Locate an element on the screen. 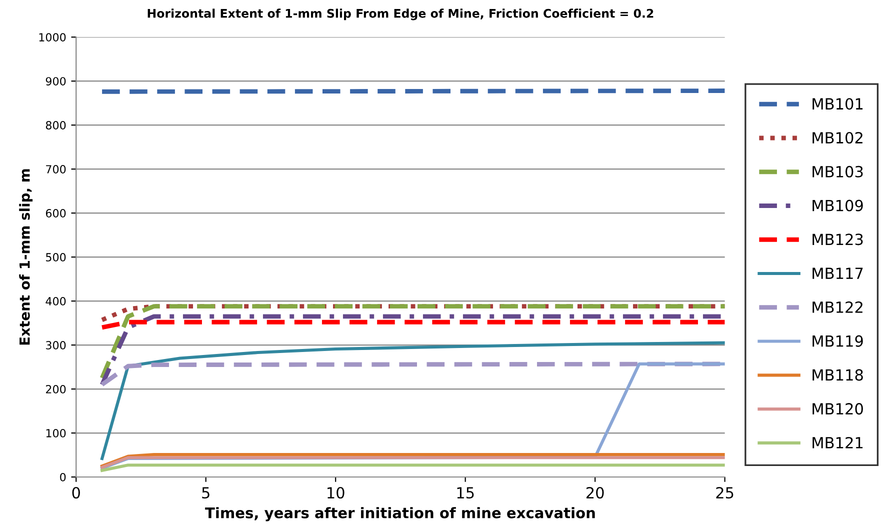 The height and width of the screenshot is (530, 885). legend-label: MB123 is located at coordinates (837, 240).